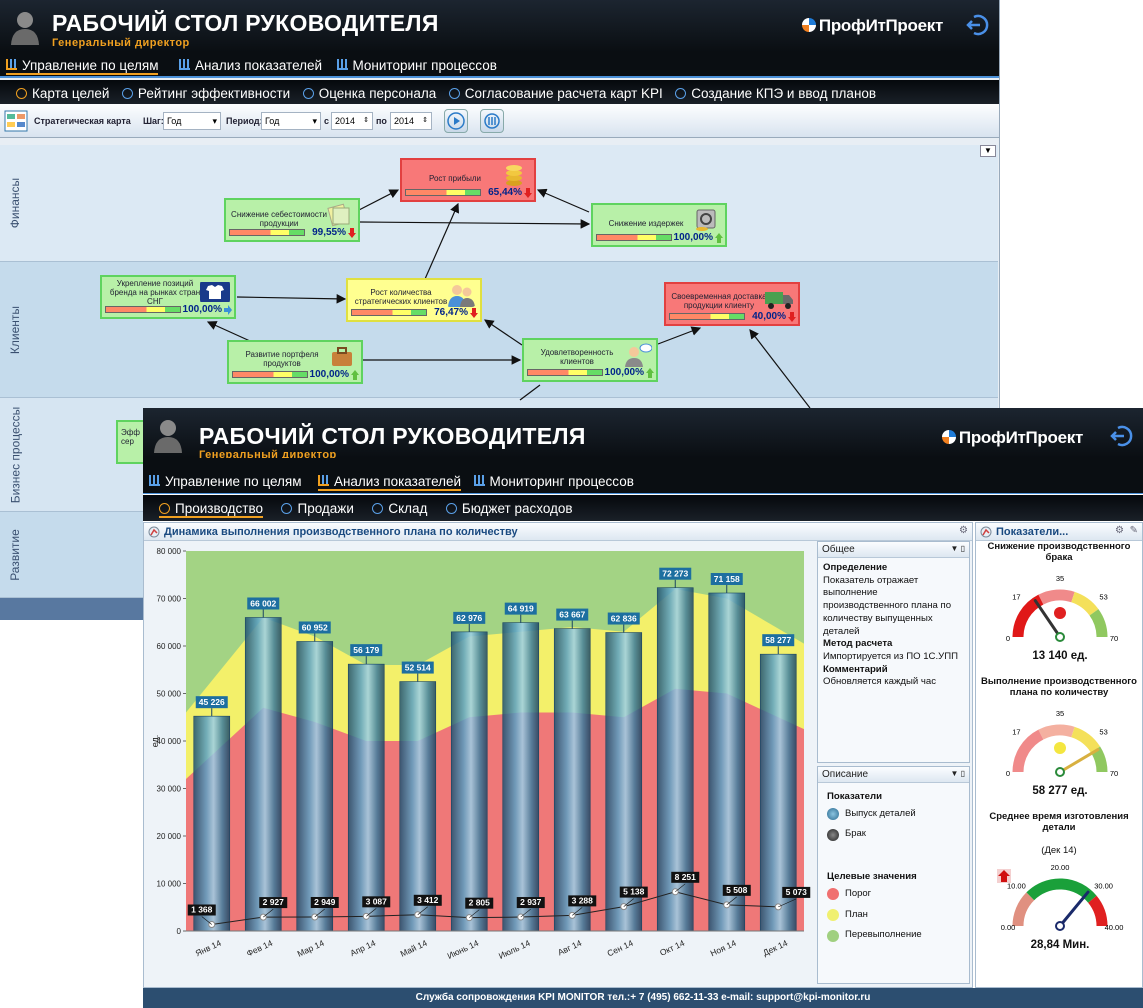 This screenshot has width=1143, height=1008. Describe the element at coordinates (121, 43) in the screenshot. I see `user-role: Генеральный директор` at that location.